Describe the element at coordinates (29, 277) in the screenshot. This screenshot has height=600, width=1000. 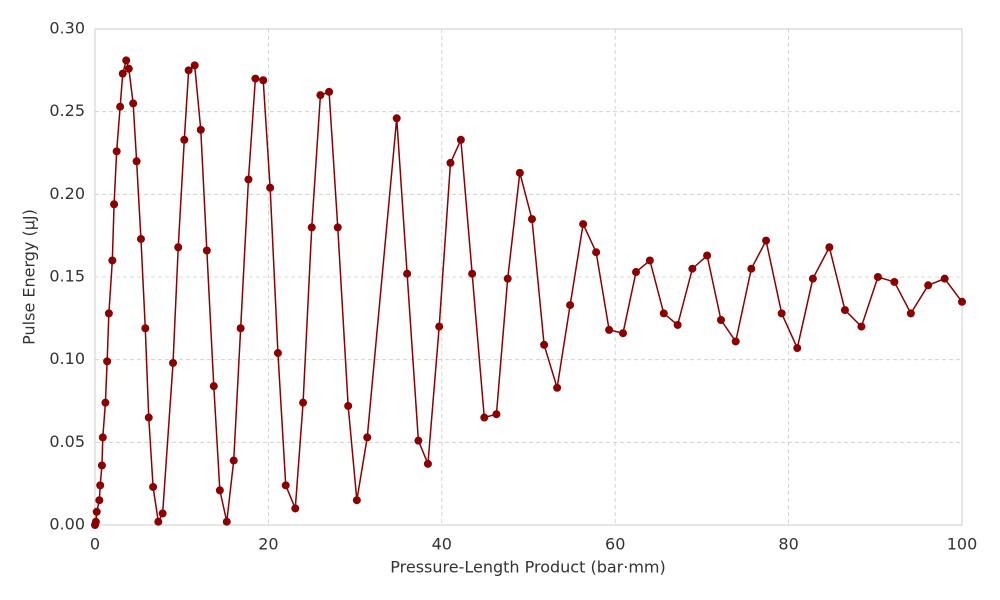
I see `y-axis-label: Pulse Energy (μJ)` at that location.